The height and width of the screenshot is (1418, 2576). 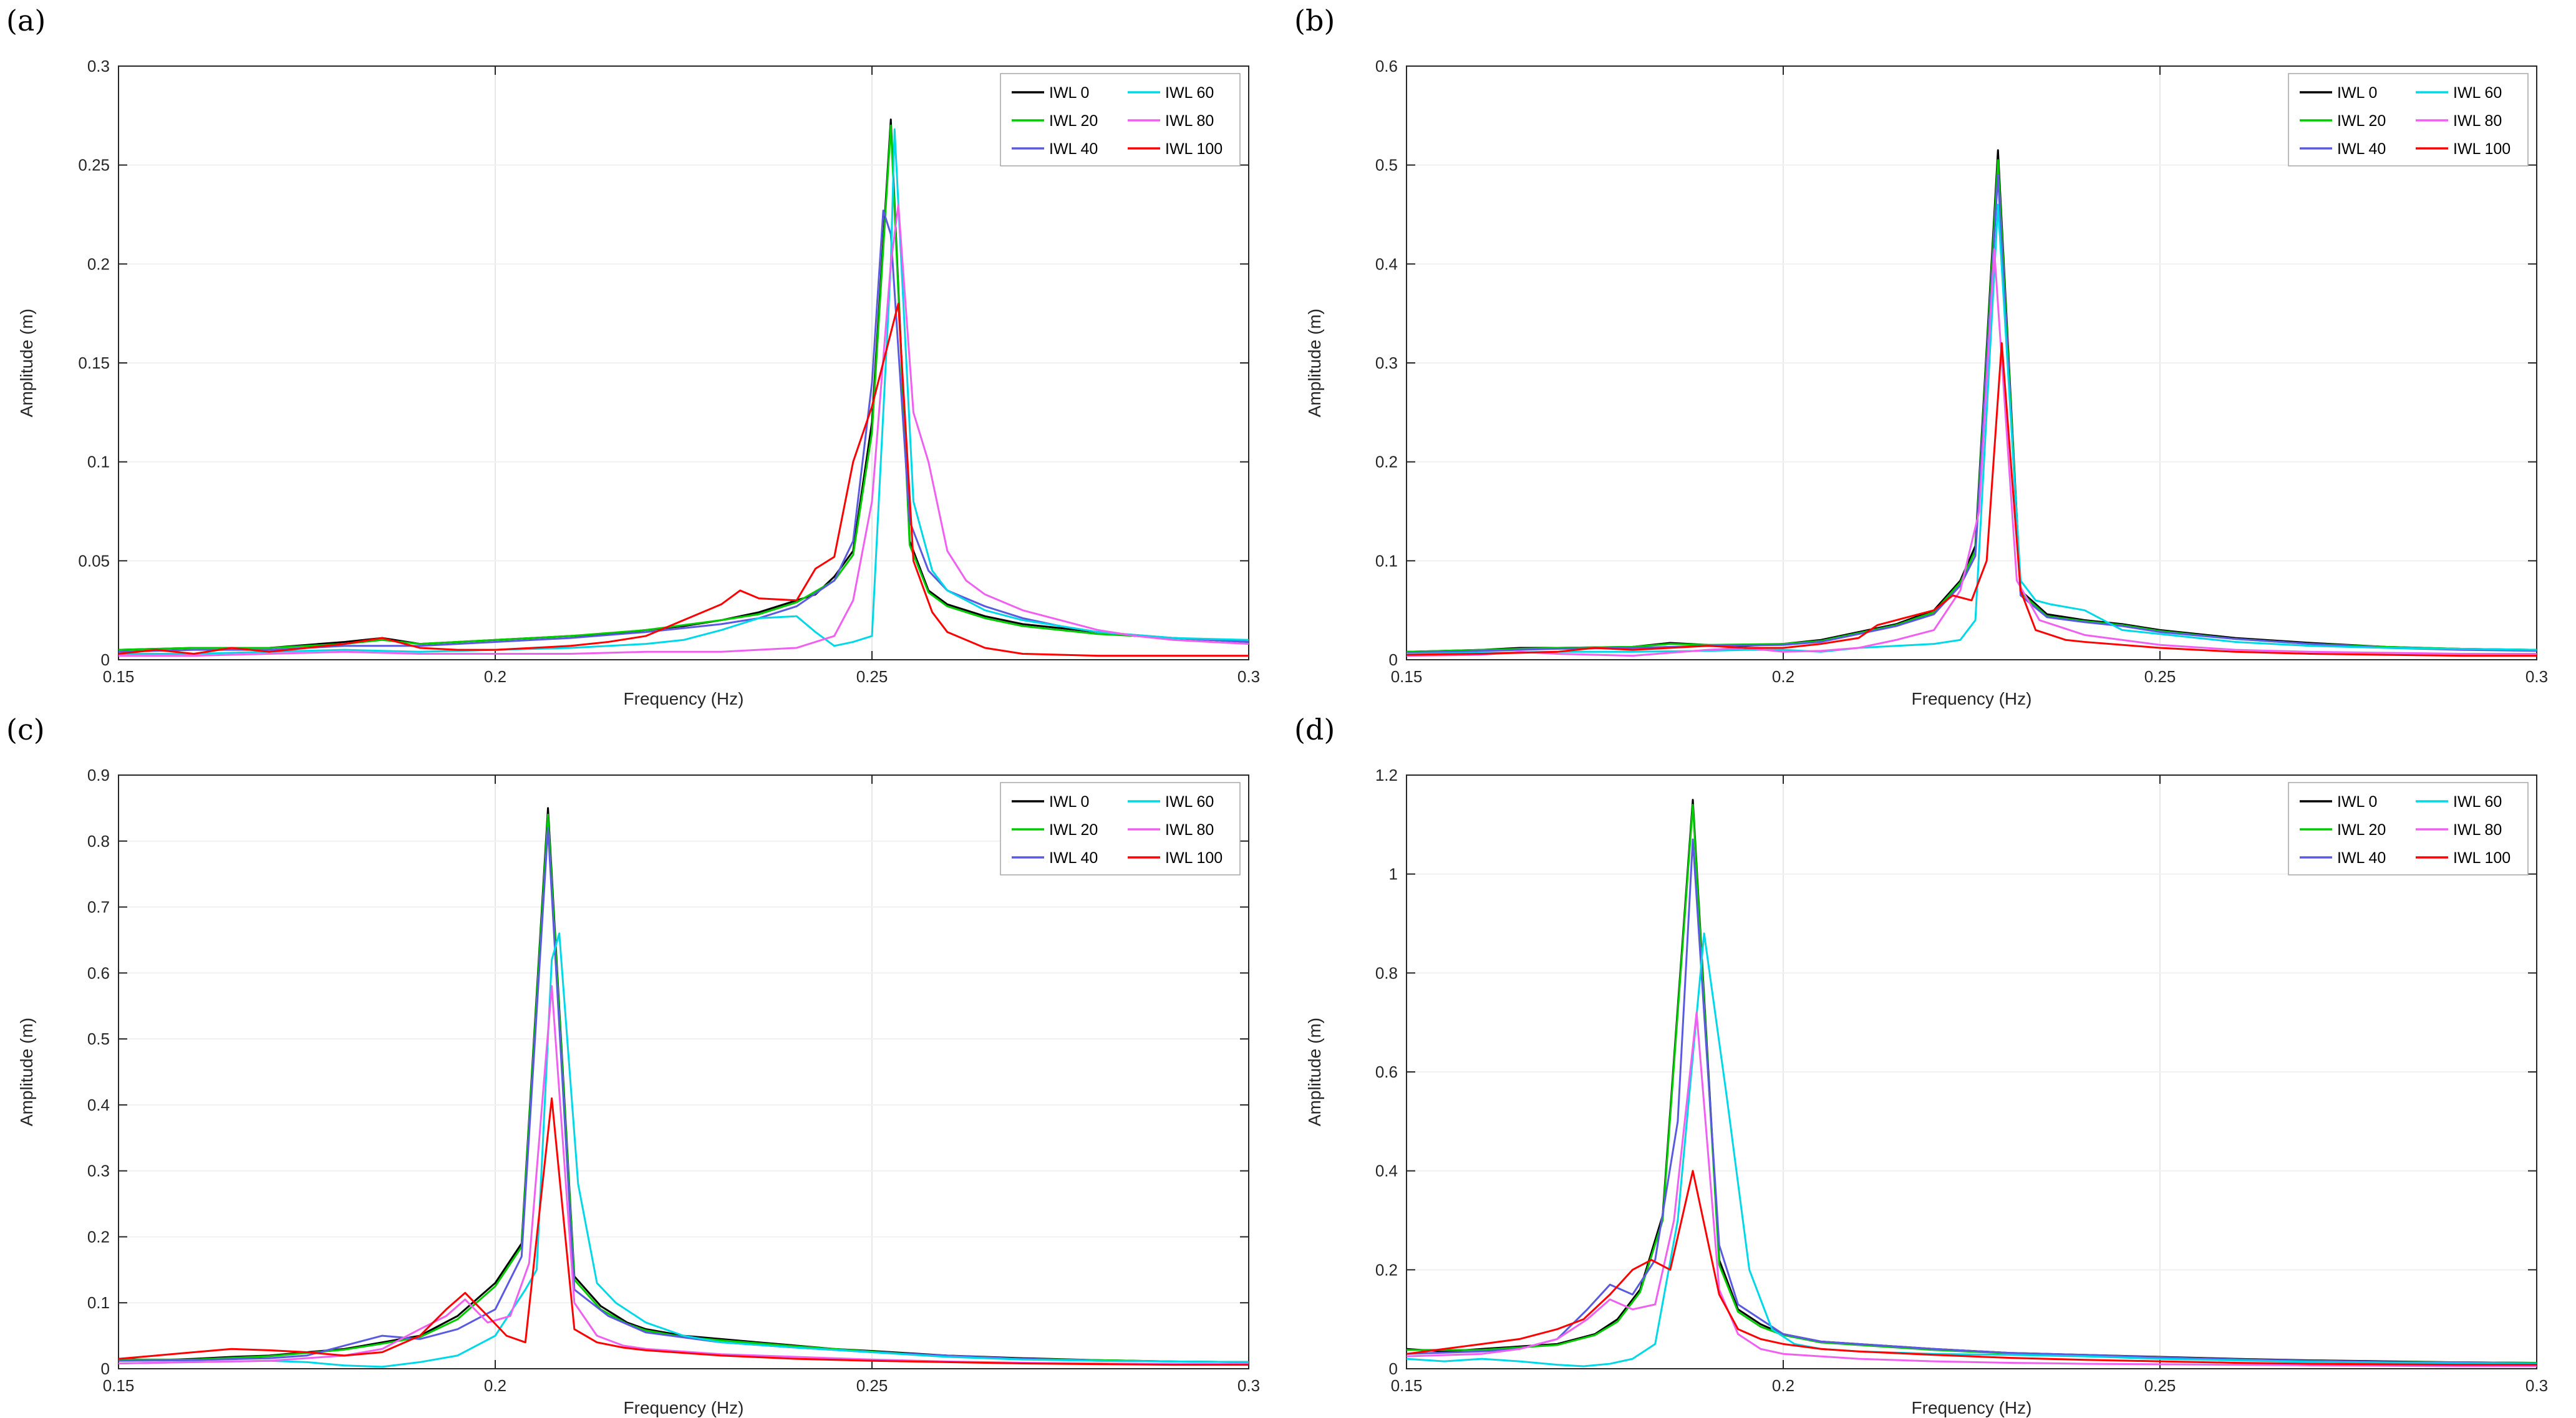 I want to click on panel-label-c: (c), so click(x=25, y=729).